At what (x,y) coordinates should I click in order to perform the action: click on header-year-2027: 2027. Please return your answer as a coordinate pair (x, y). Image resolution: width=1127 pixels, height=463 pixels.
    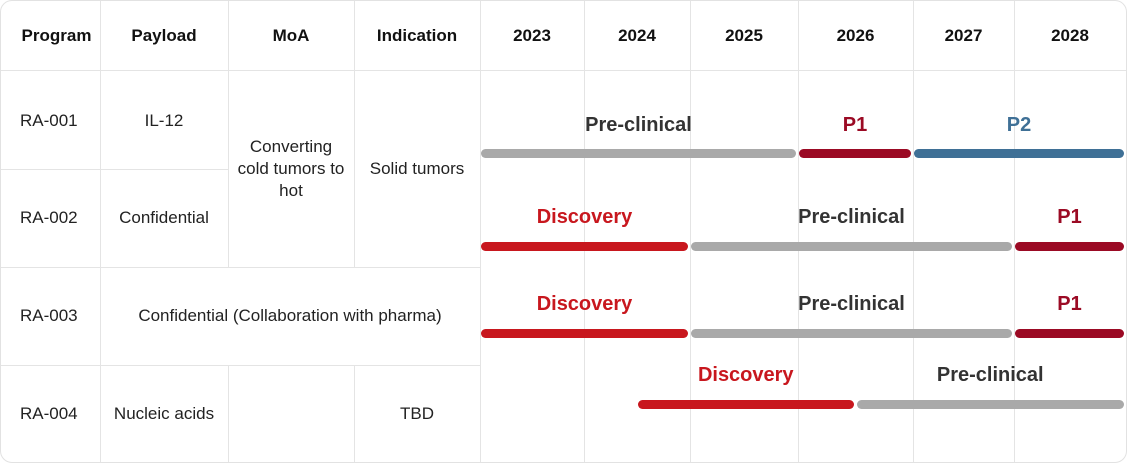
    Looking at the image, I should click on (963, 35).